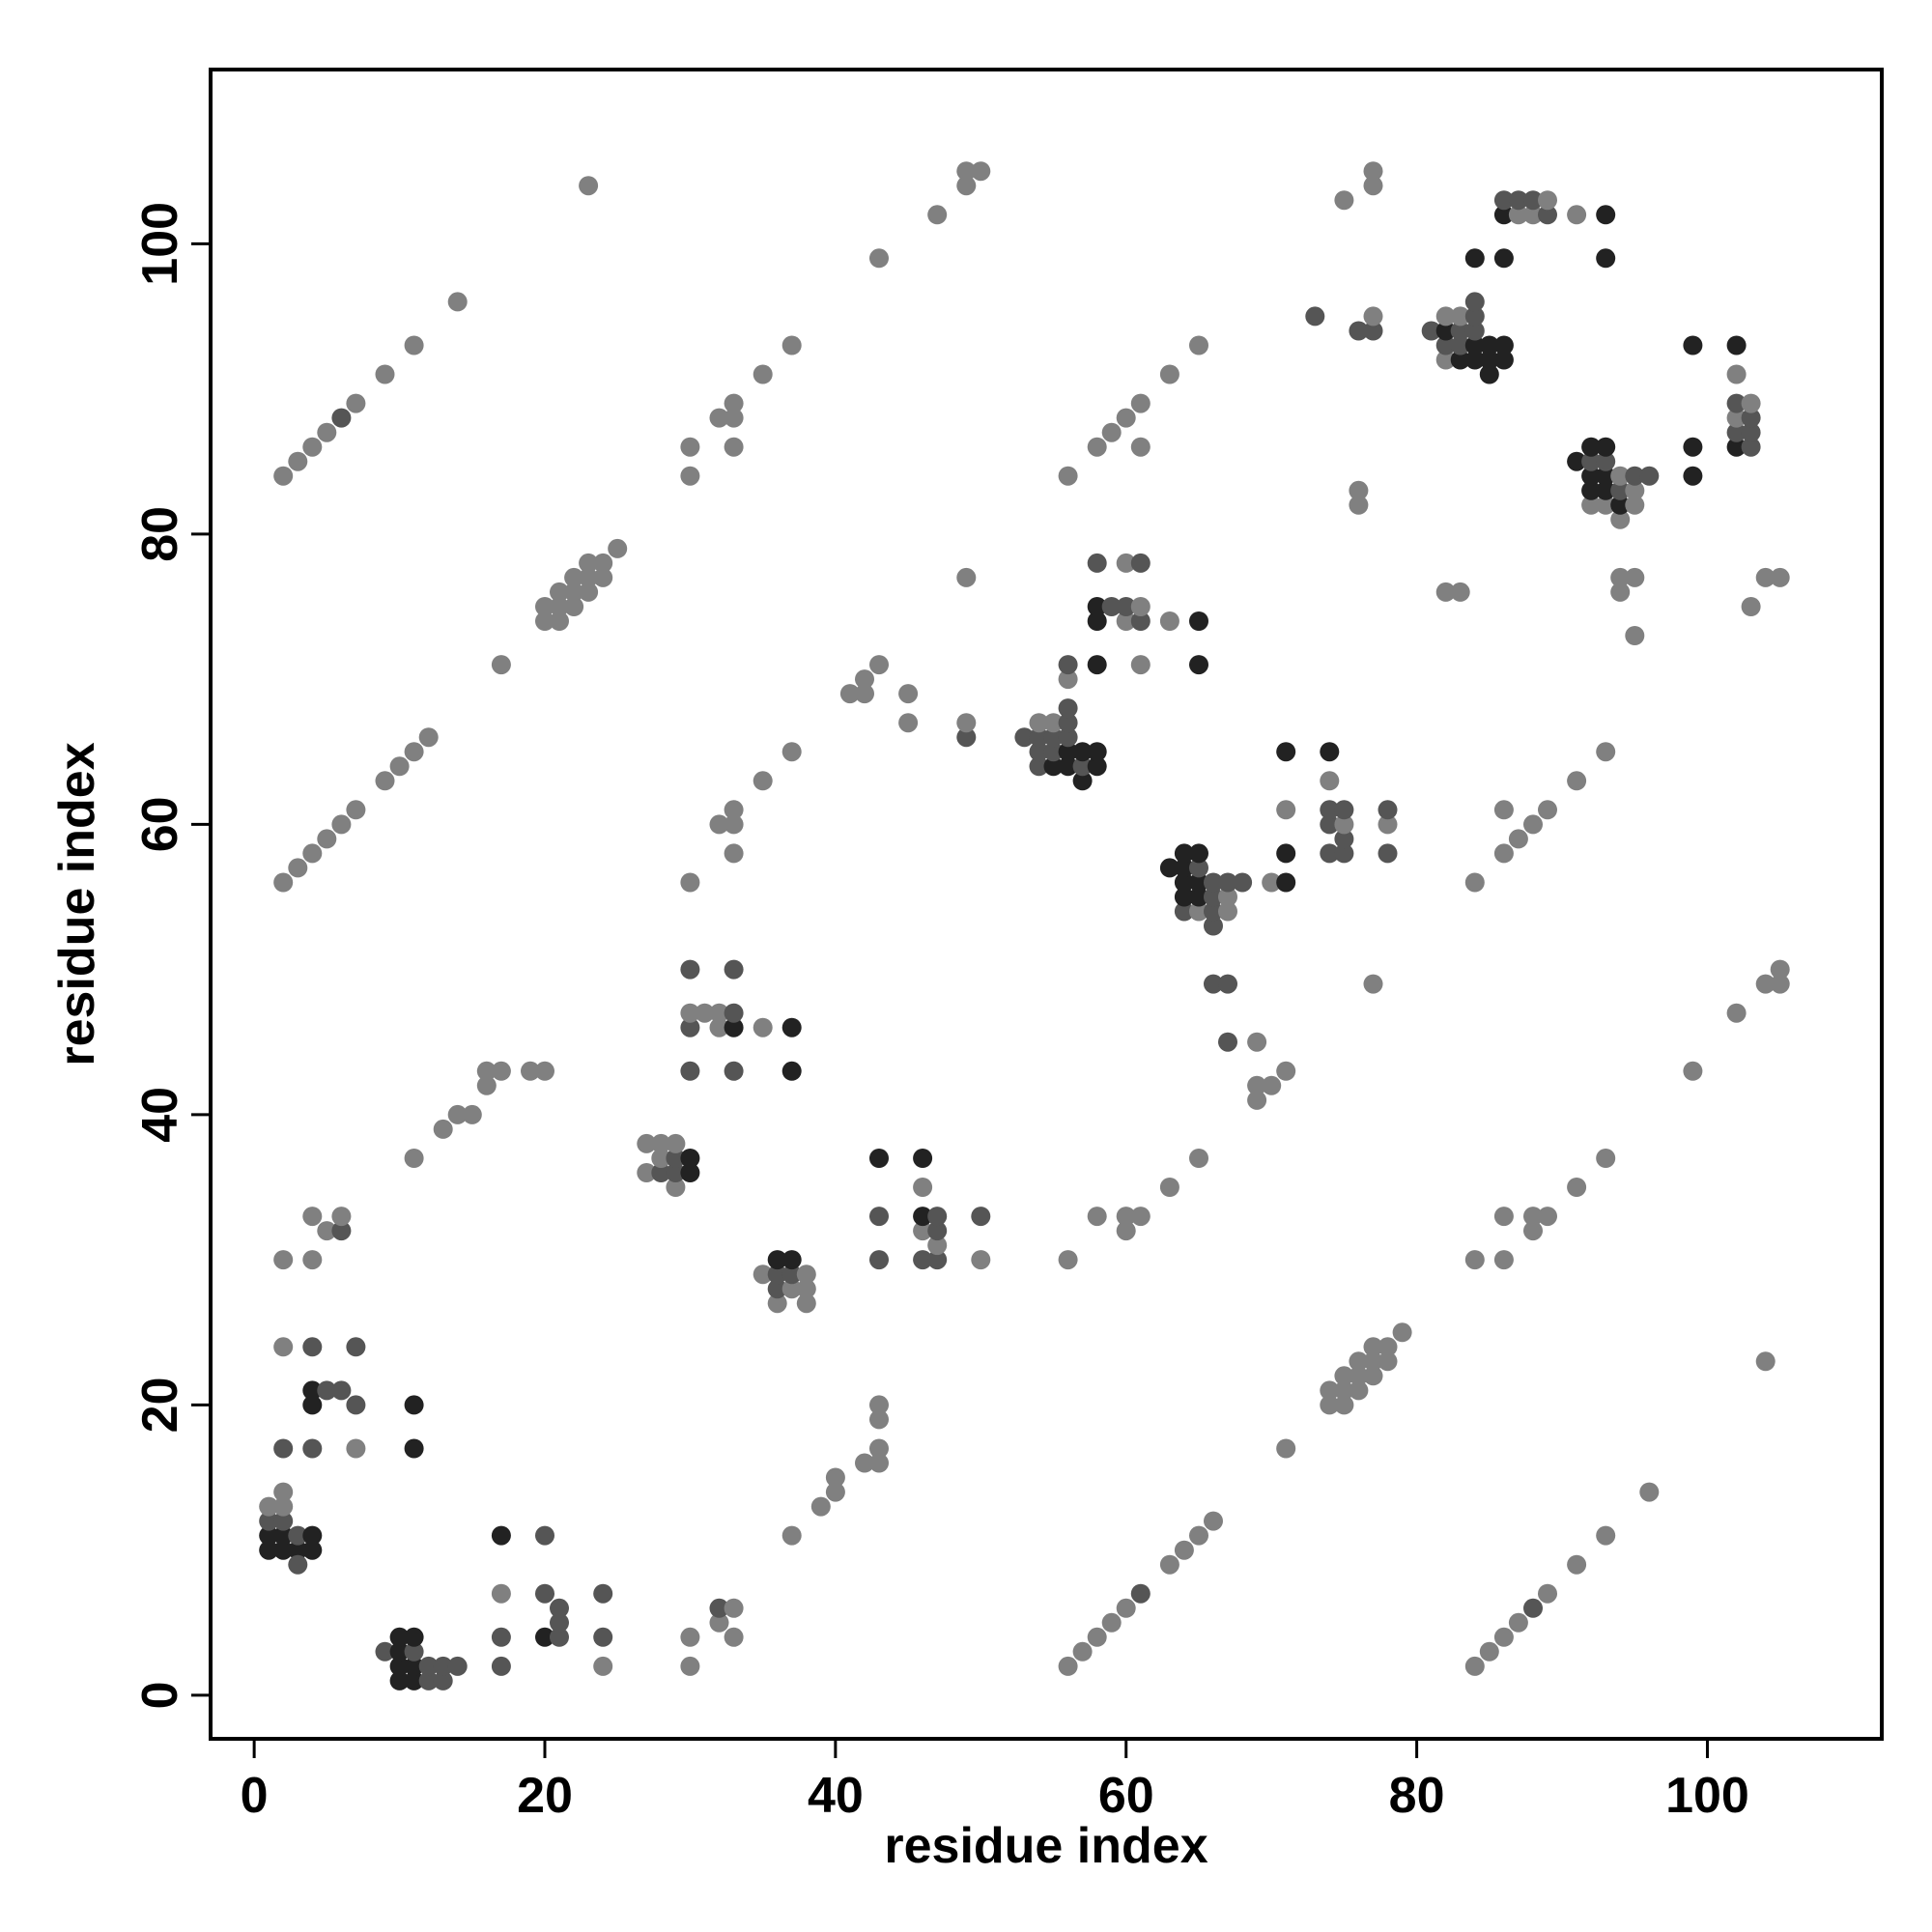 This screenshot has height=1932, width=1932. Describe the element at coordinates (160, 1115) in the screenshot. I see `y-tick-label: 40` at that location.